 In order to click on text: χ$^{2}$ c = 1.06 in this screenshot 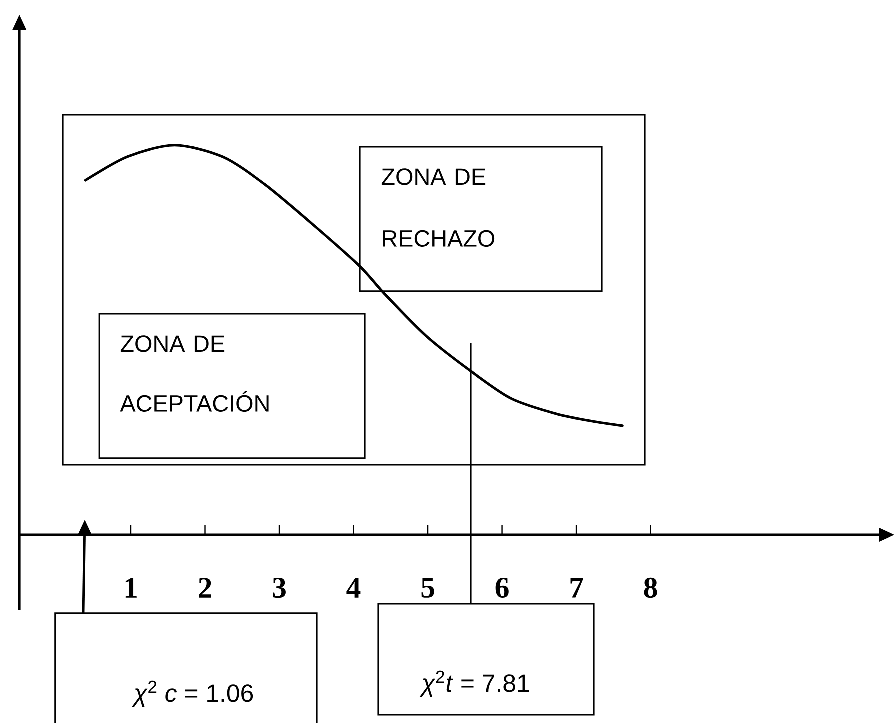, I will do `click(193, 694)`.